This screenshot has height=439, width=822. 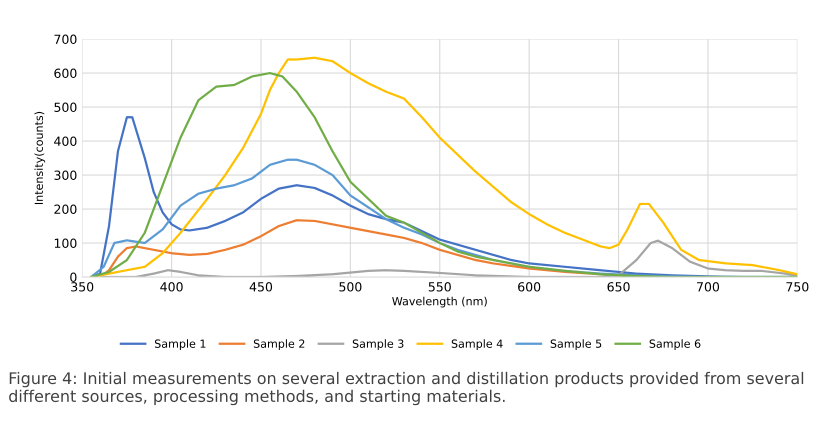 What do you see at coordinates (350, 287) in the screenshot?
I see `x-tick-label: 500` at bounding box center [350, 287].